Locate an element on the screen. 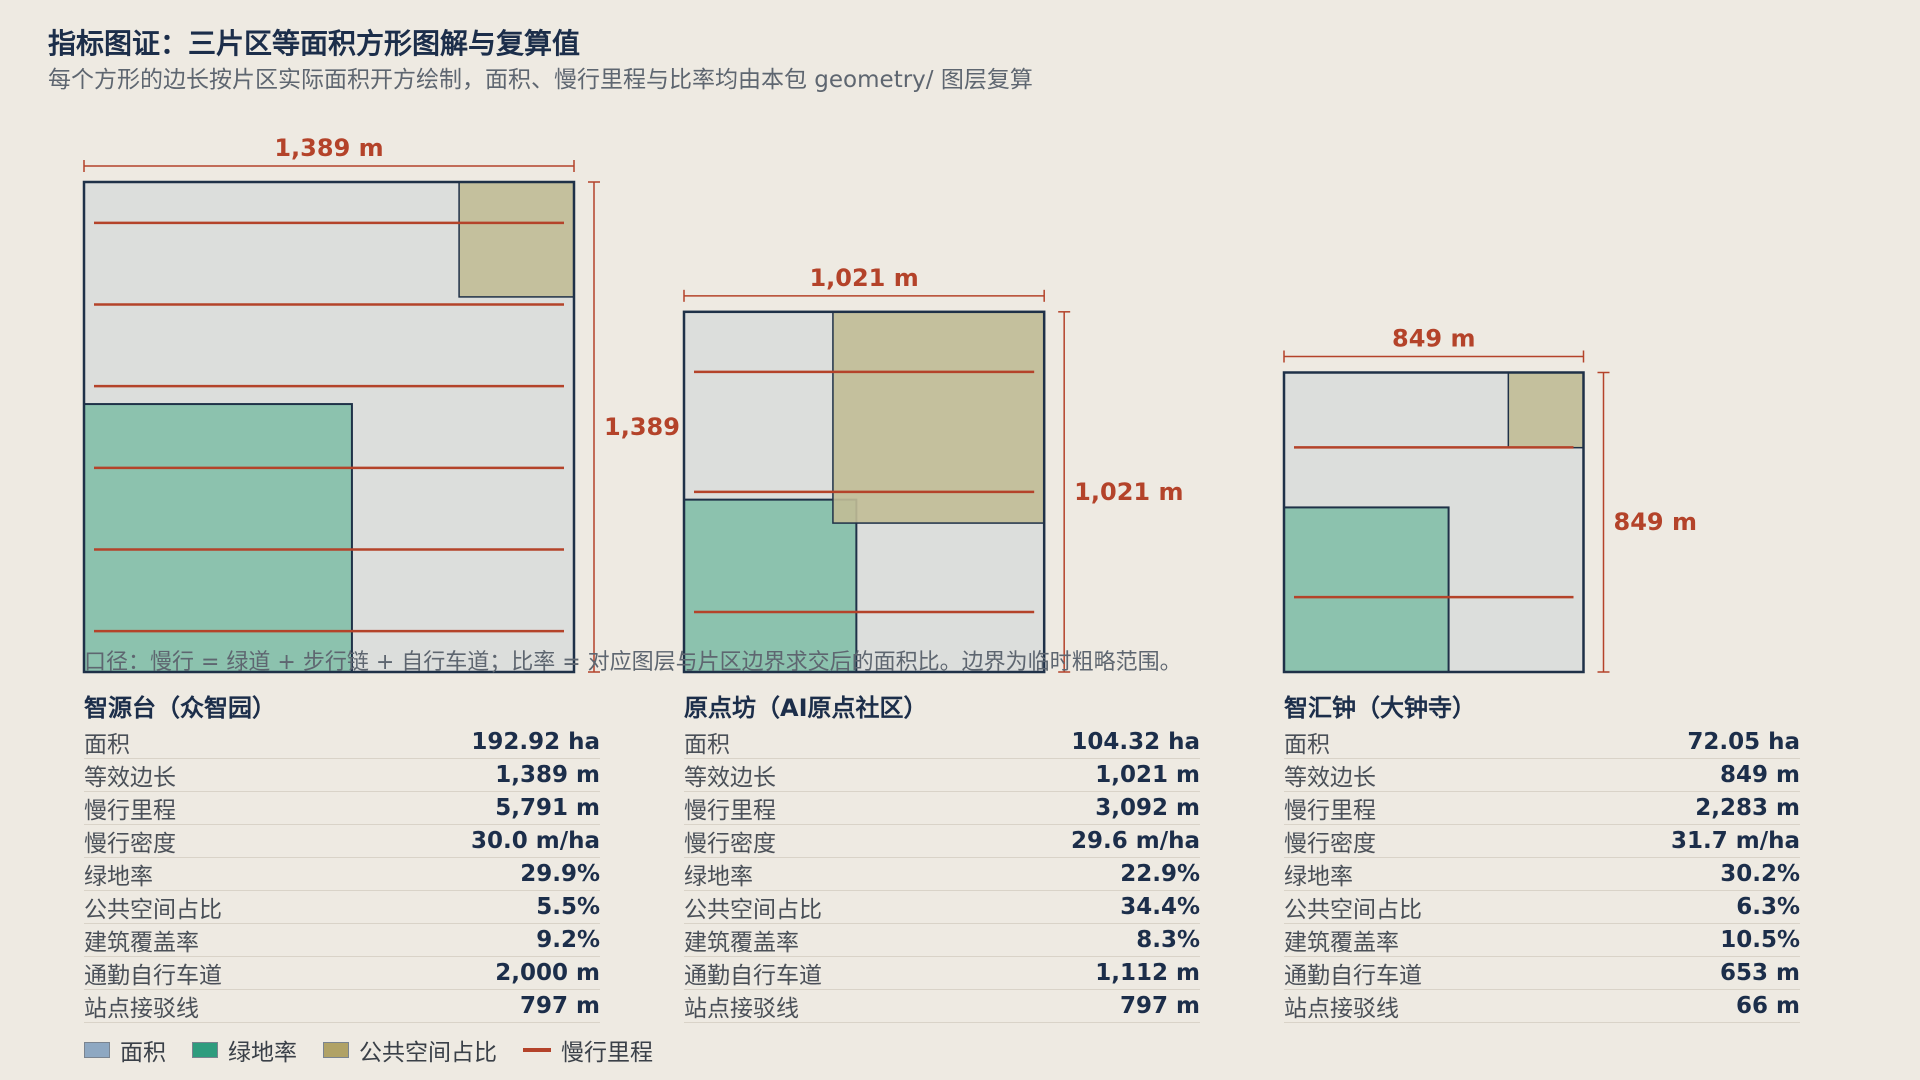 The height and width of the screenshot is (1080, 1920). stat-row: 通勤自行车道 1,112 m is located at coordinates (942, 973).